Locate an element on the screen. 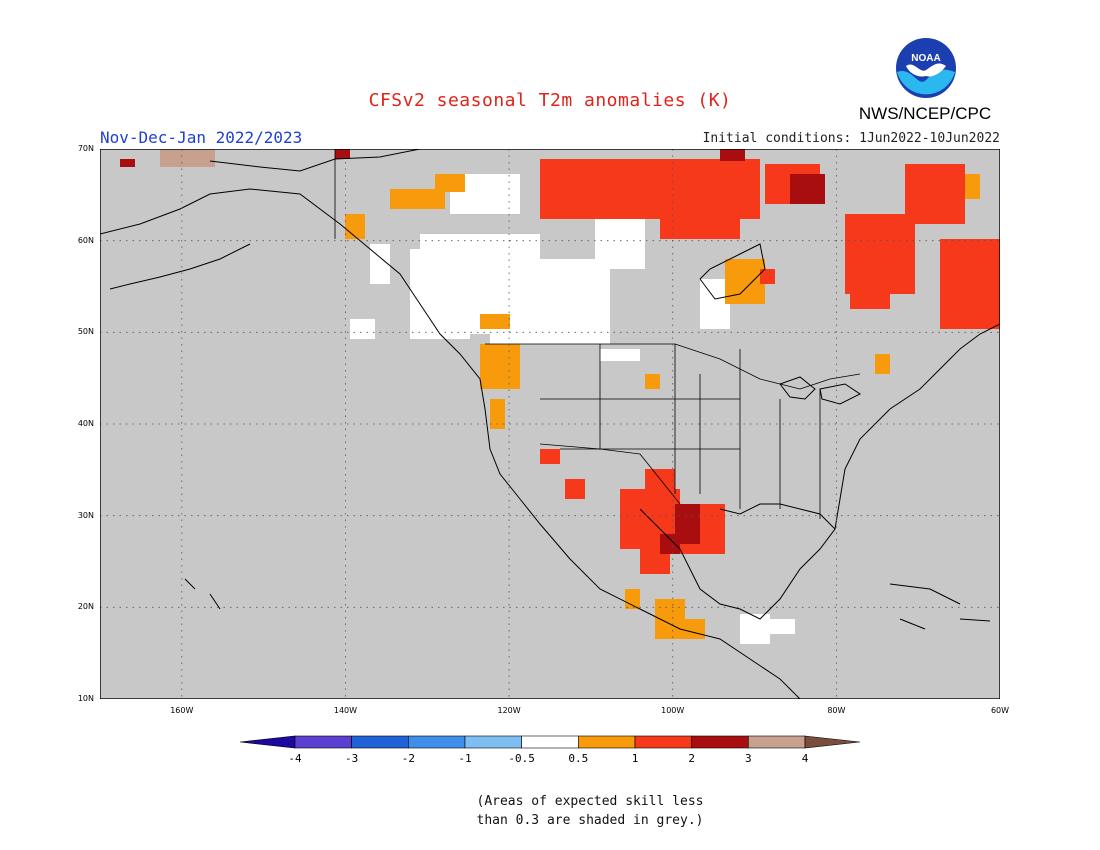 The height and width of the screenshot is (850, 1100). lat-label: 30N is located at coordinates (85, 515).